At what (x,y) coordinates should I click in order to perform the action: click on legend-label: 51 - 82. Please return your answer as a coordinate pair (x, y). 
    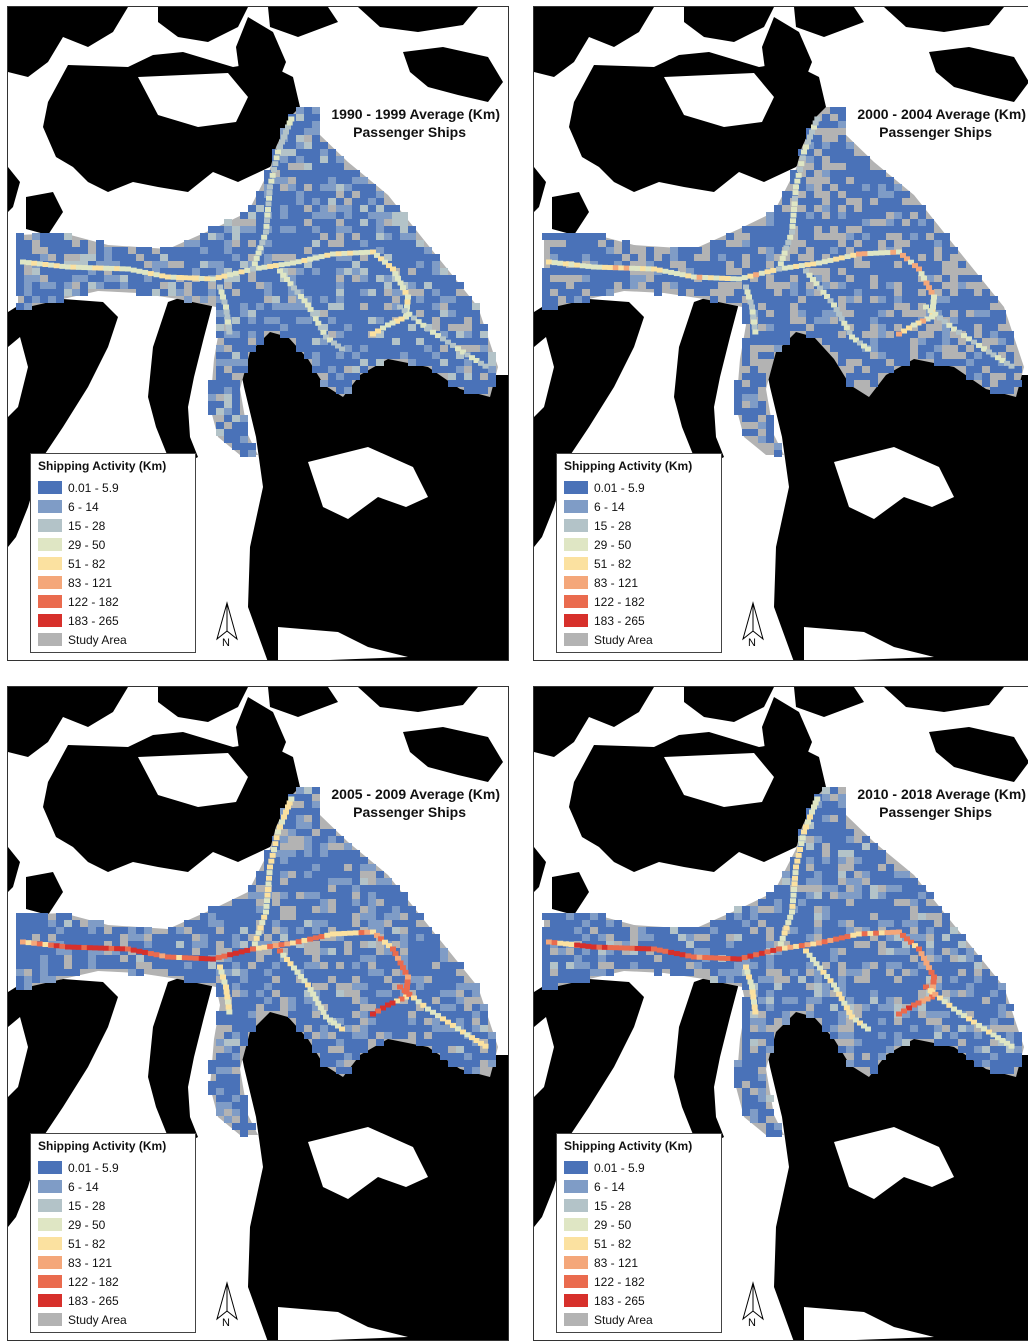
    Looking at the image, I should click on (613, 563).